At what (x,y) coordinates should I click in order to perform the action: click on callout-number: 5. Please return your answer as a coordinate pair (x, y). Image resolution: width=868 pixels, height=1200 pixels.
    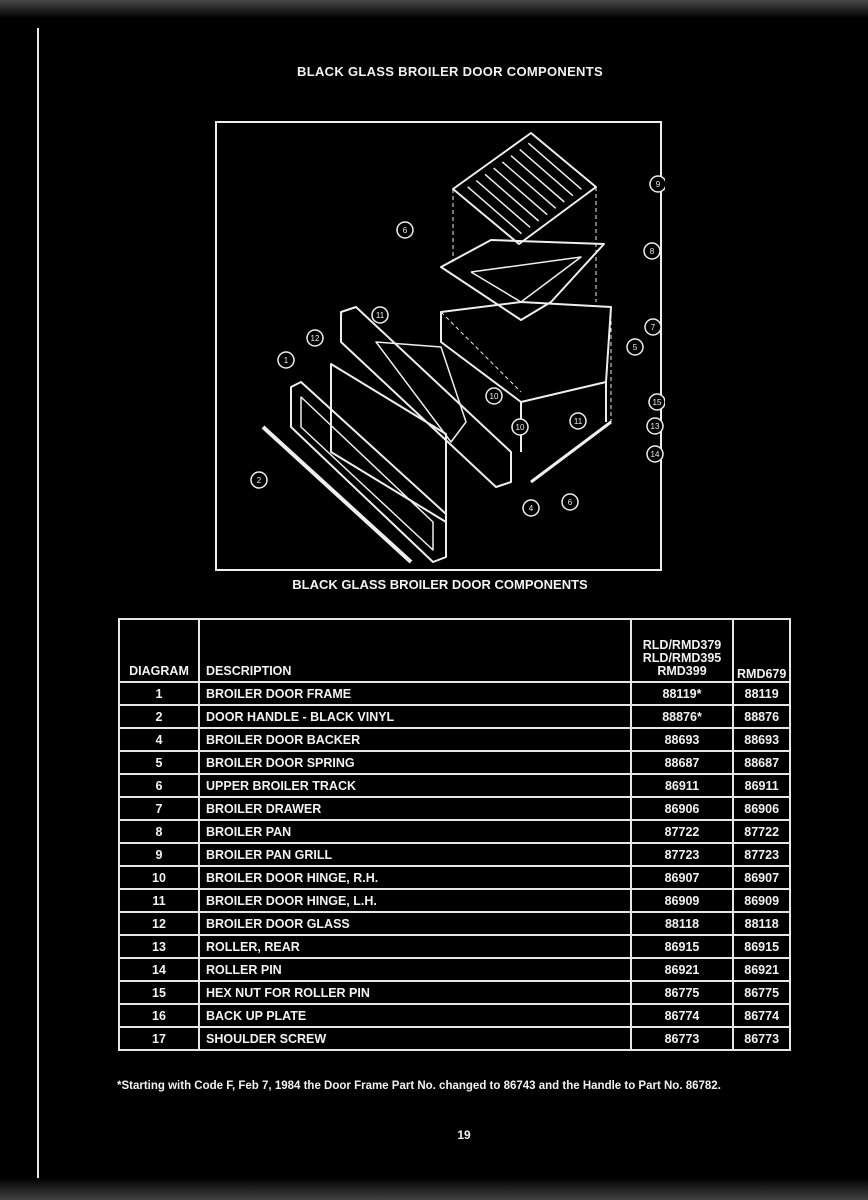
    Looking at the image, I should click on (635, 347).